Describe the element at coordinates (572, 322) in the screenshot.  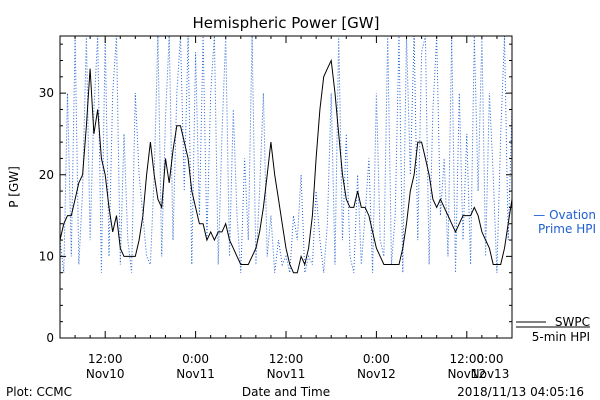
I see `legend-swpc-line1: SWPC` at that location.